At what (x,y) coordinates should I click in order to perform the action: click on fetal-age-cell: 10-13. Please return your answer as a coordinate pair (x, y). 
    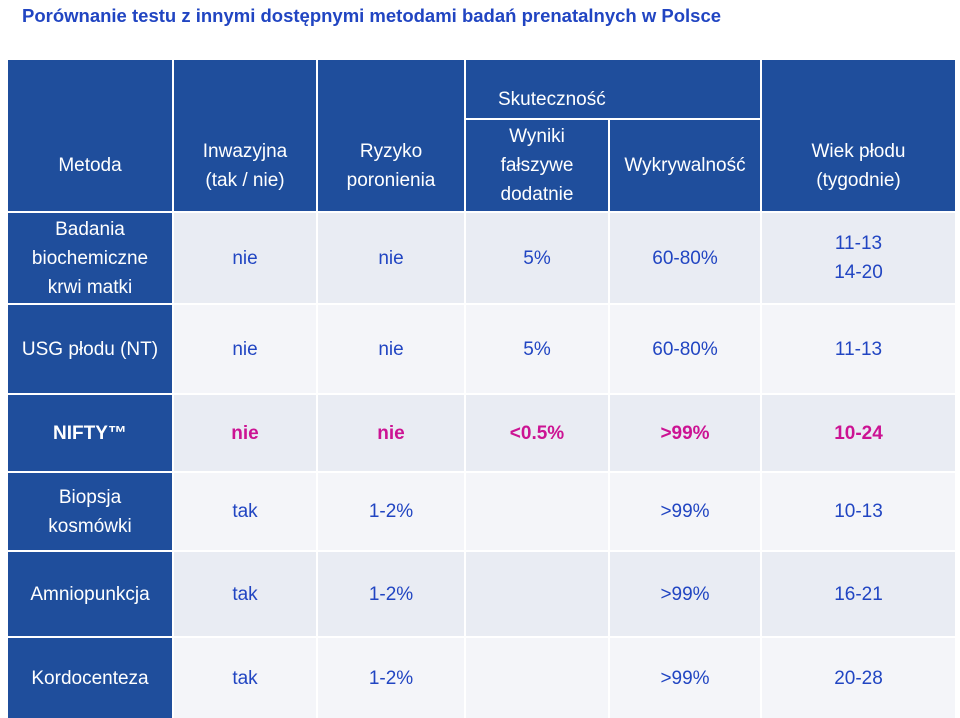
    Looking at the image, I should click on (858, 511).